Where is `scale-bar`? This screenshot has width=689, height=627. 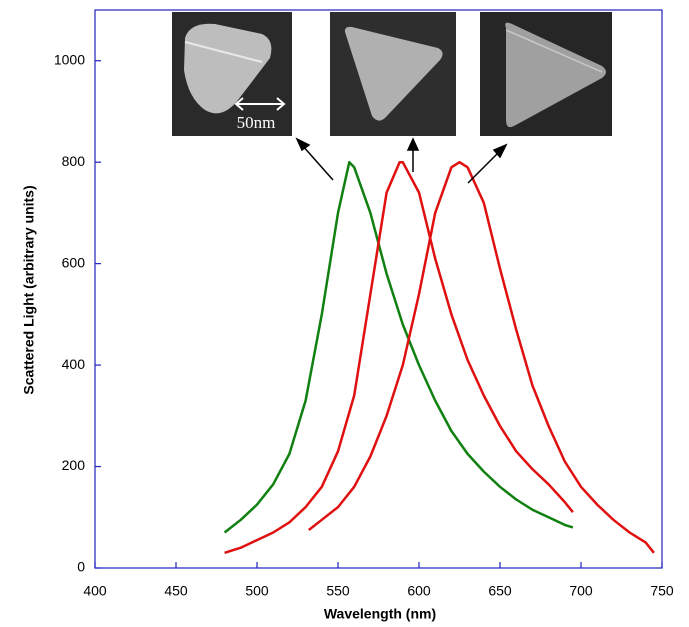 scale-bar is located at coordinates (260, 104).